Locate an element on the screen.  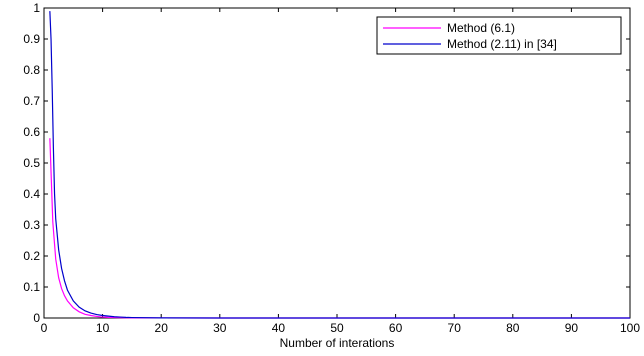
x-tick-label: 50 is located at coordinates (337, 328).